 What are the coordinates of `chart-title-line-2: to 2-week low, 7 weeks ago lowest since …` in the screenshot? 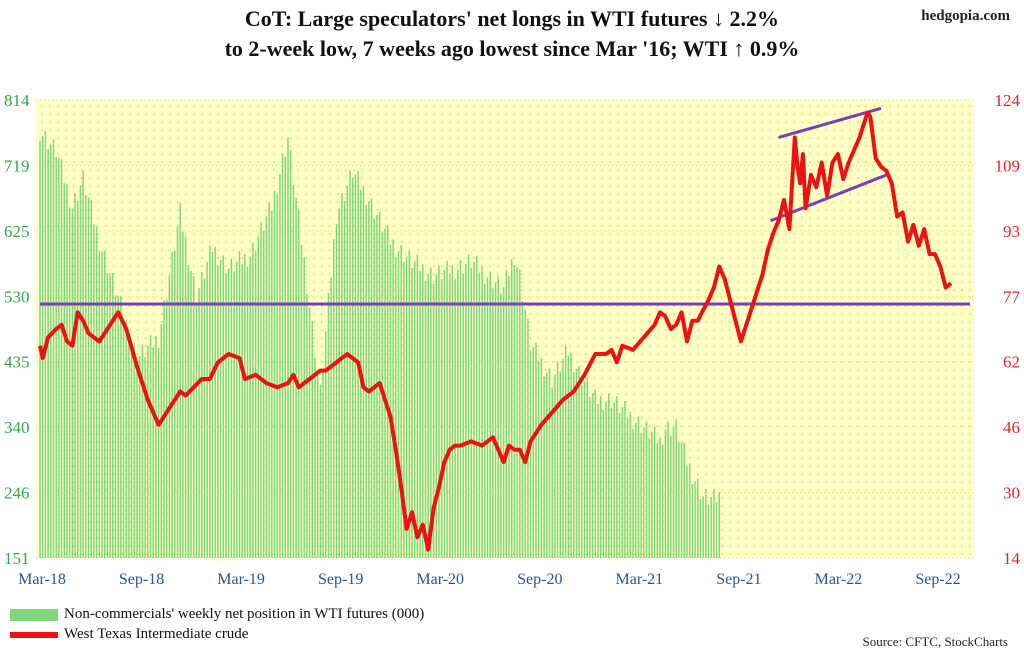 It's located at (512, 48).